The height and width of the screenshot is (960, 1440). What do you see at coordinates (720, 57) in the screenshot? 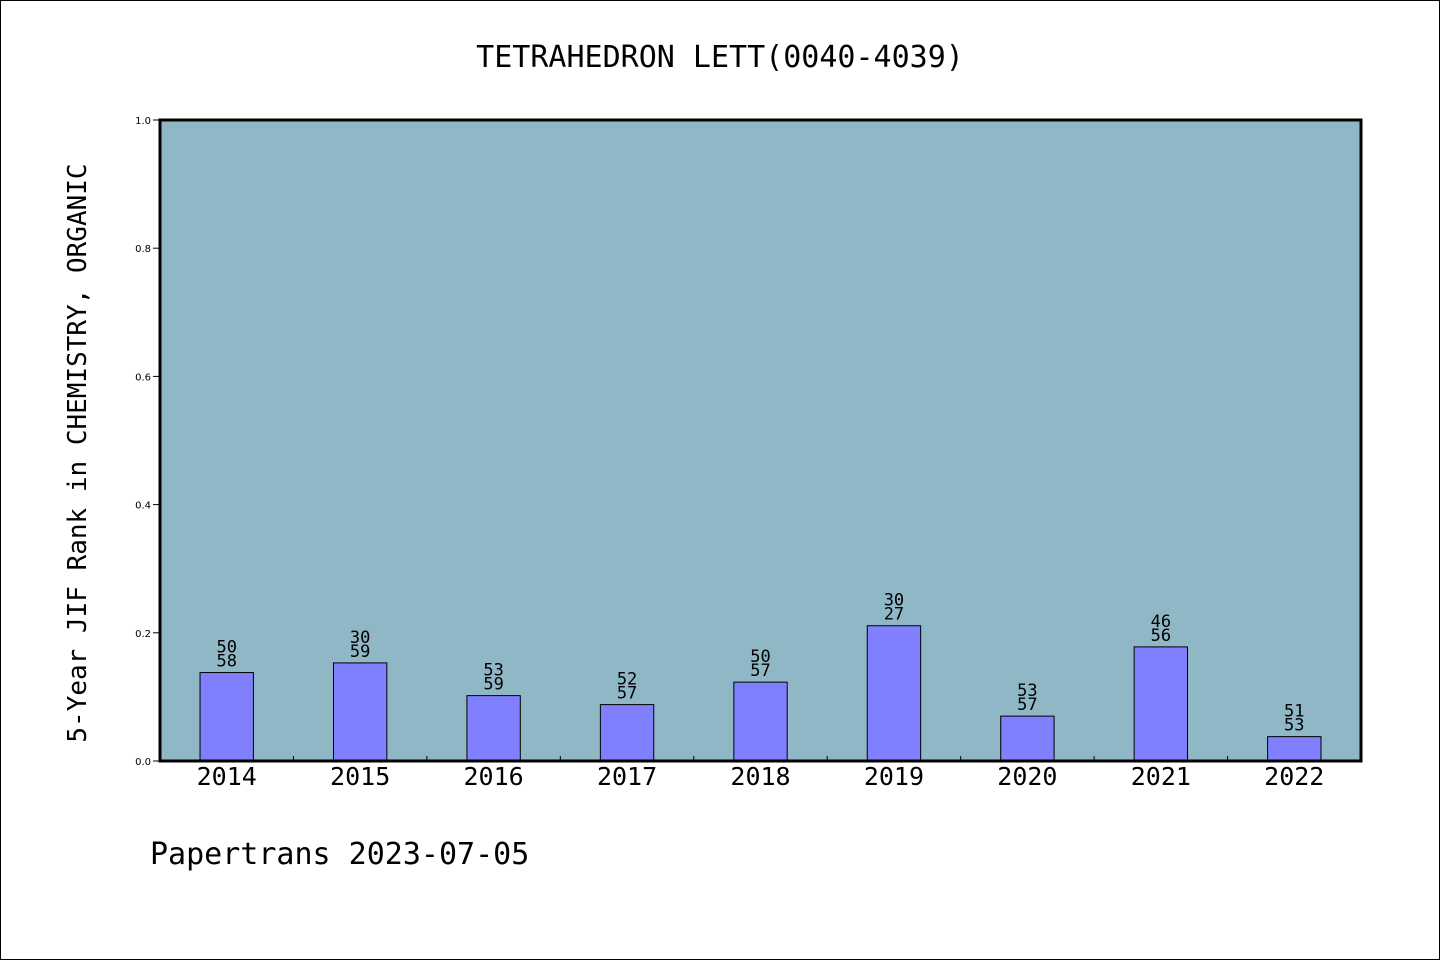
I see `chart-title: TETRAHEDRON LETT(0040-4039)` at bounding box center [720, 57].